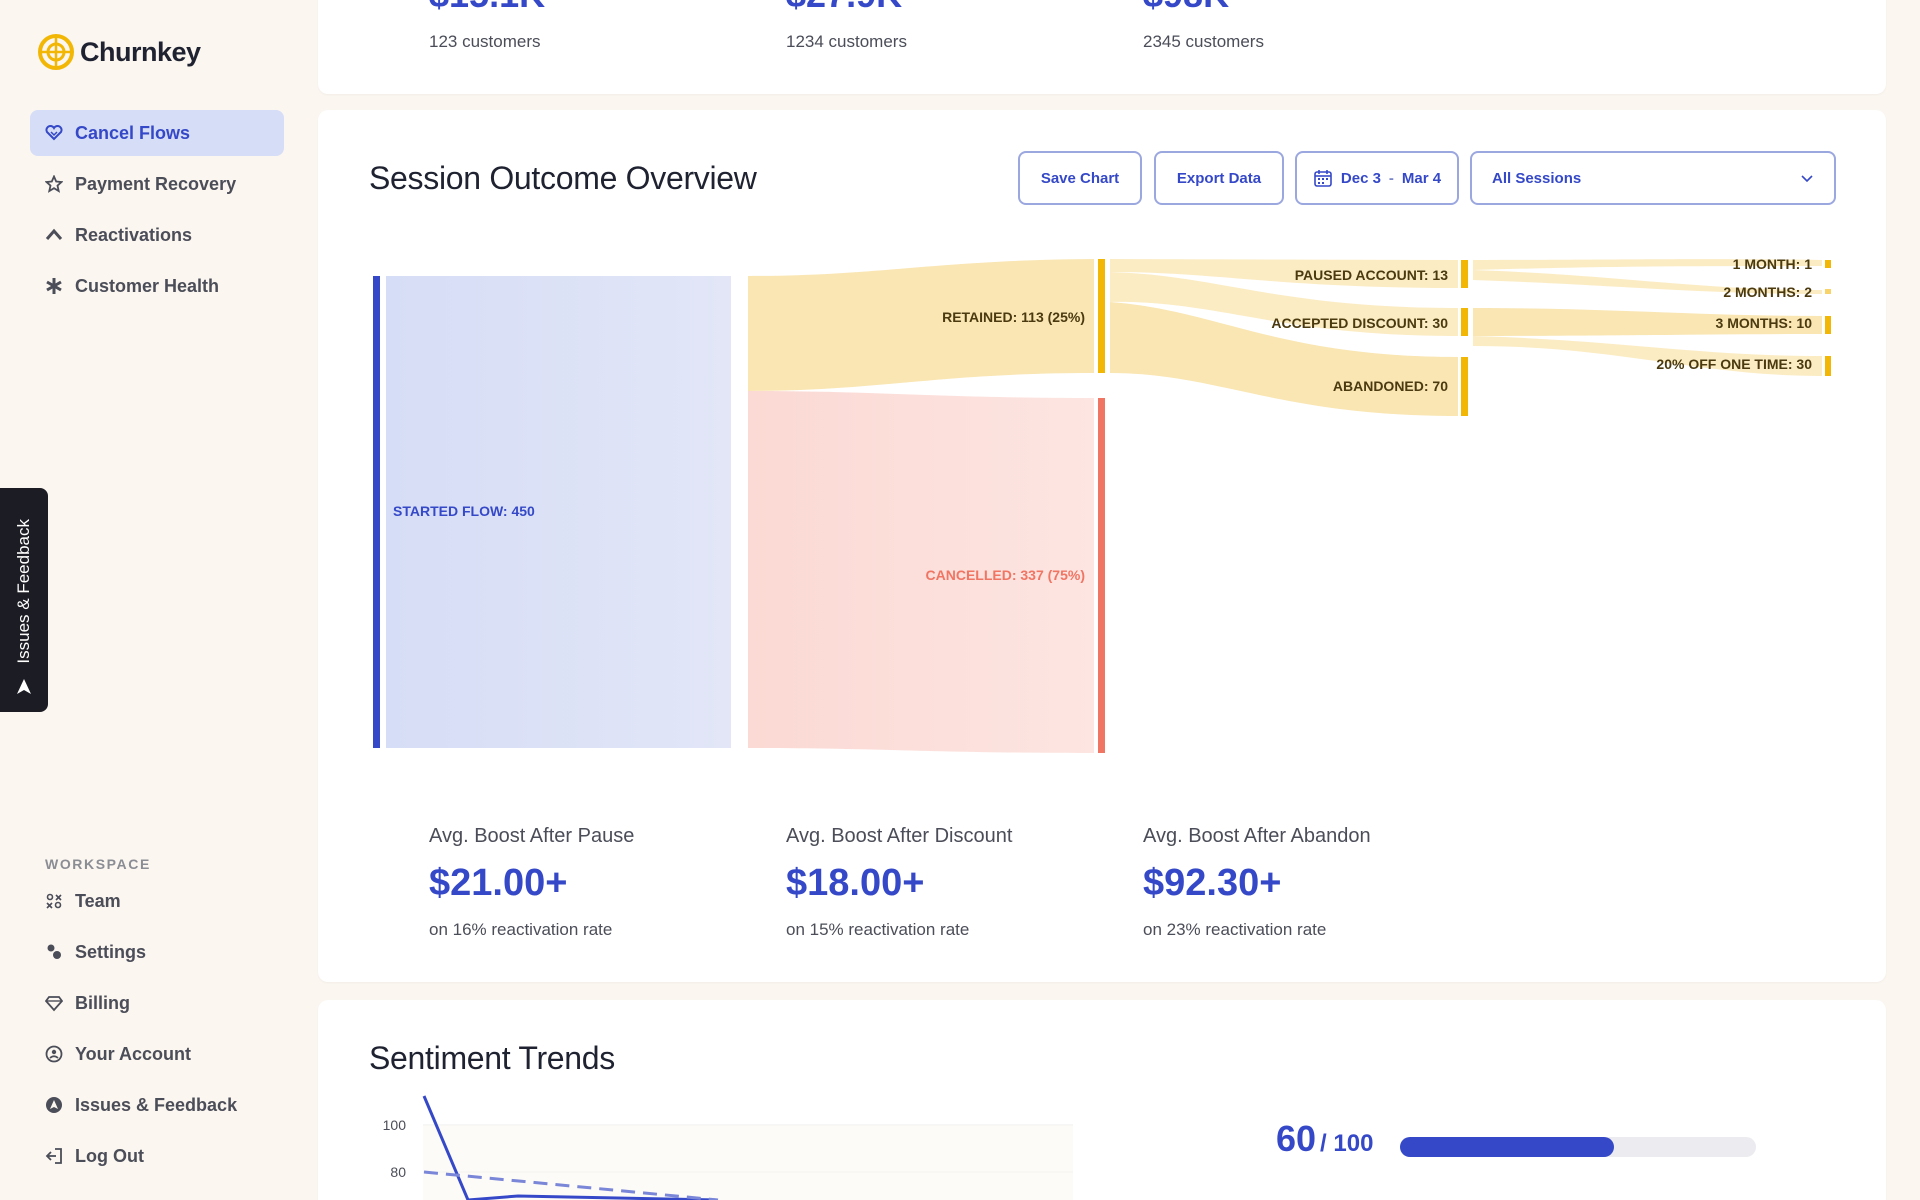 This screenshot has width=1920, height=1200. Describe the element at coordinates (147, 285) in the screenshot. I see `sidebar-item-label: Customer Health` at that location.